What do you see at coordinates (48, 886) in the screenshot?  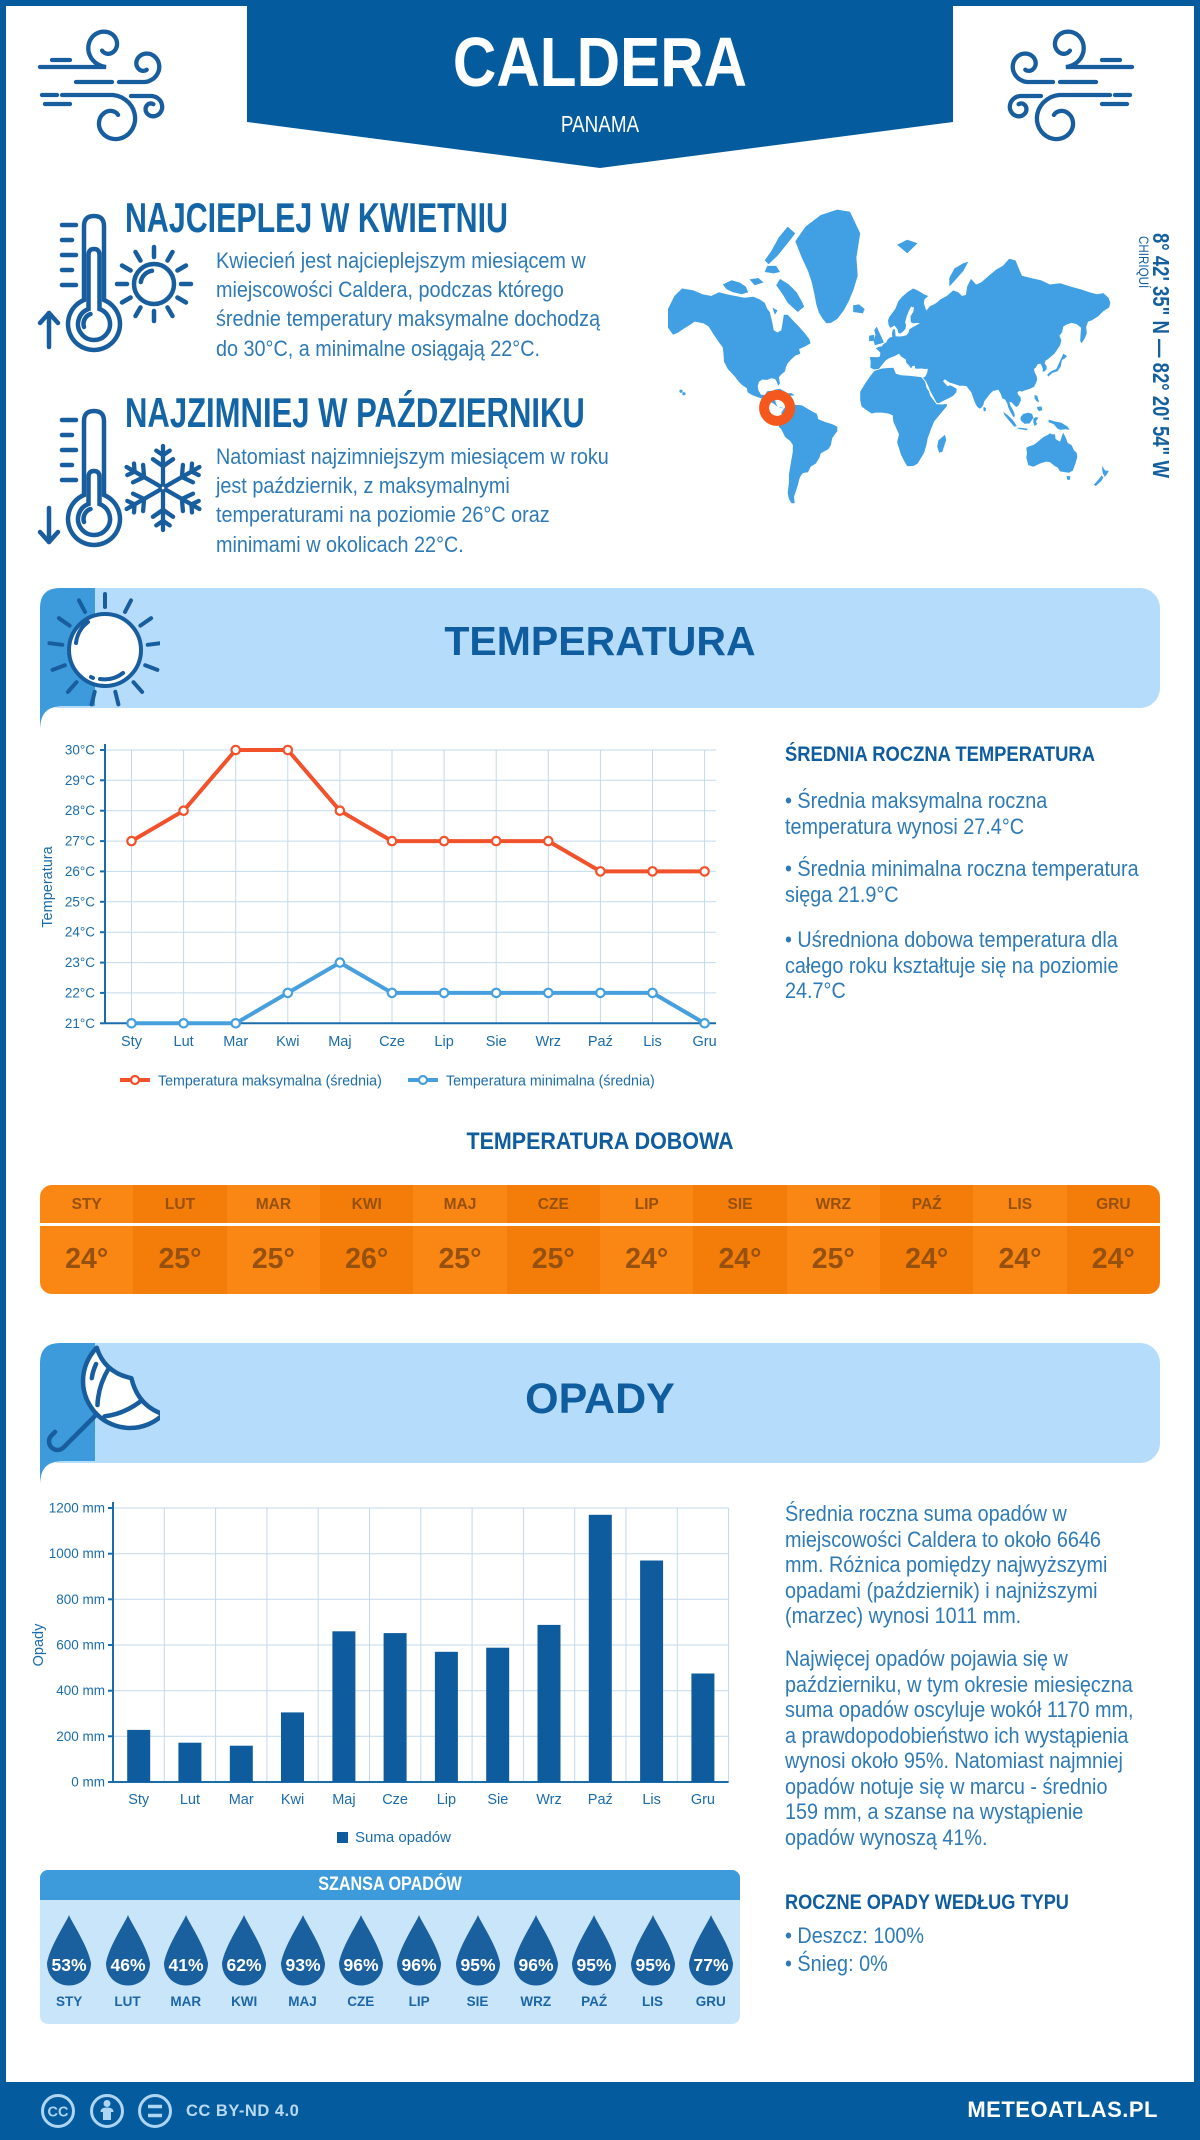 I see `svg-text: Temperatura` at bounding box center [48, 886].